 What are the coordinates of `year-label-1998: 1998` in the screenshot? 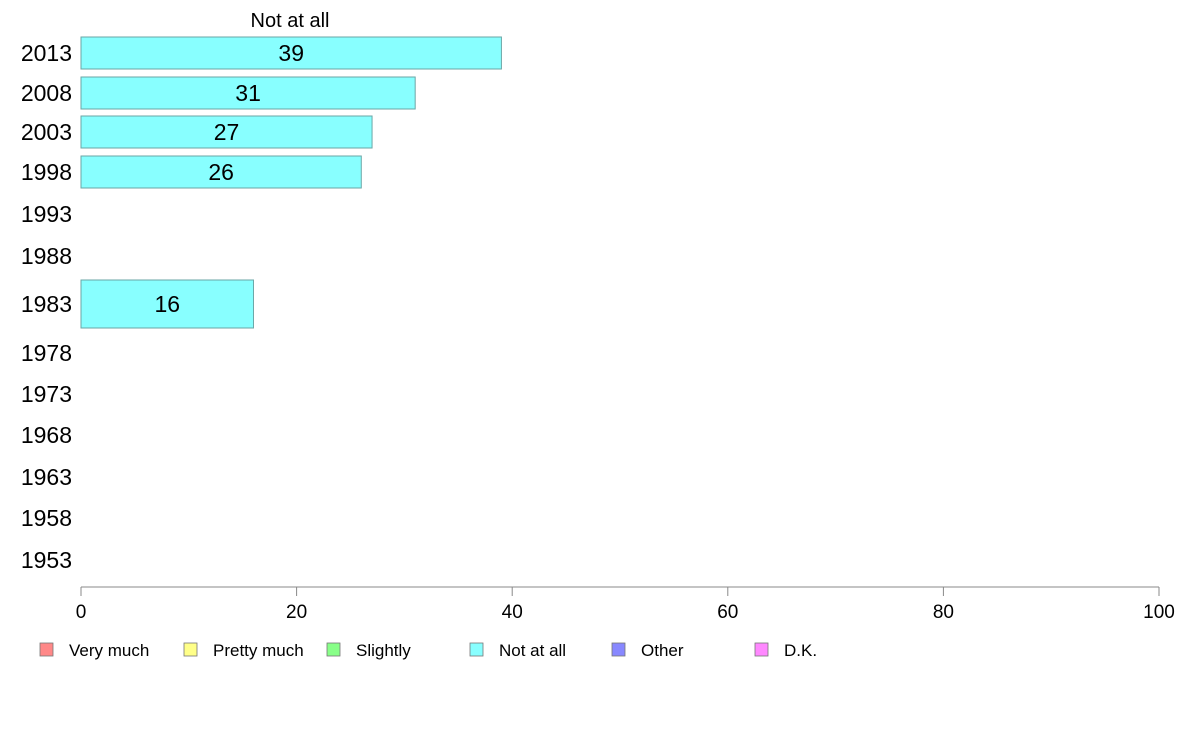 It's located at (46, 172).